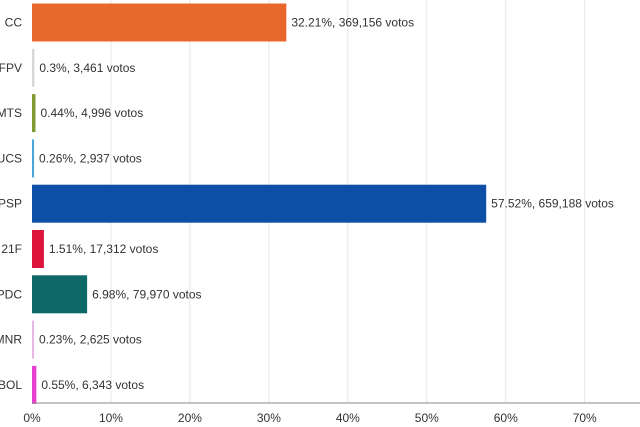  I want to click on category-label-ucs: UCS, so click(11, 158).